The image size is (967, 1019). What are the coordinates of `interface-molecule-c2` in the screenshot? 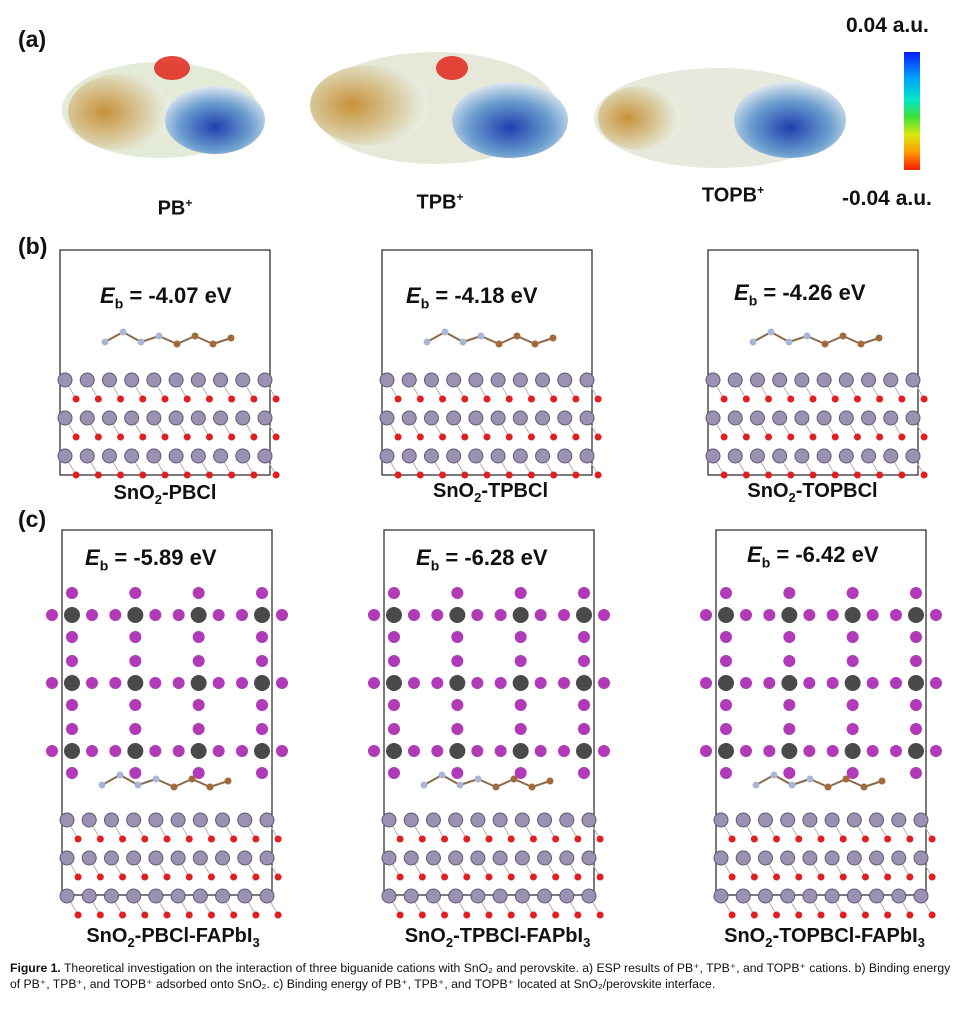 It's located at (487, 781).